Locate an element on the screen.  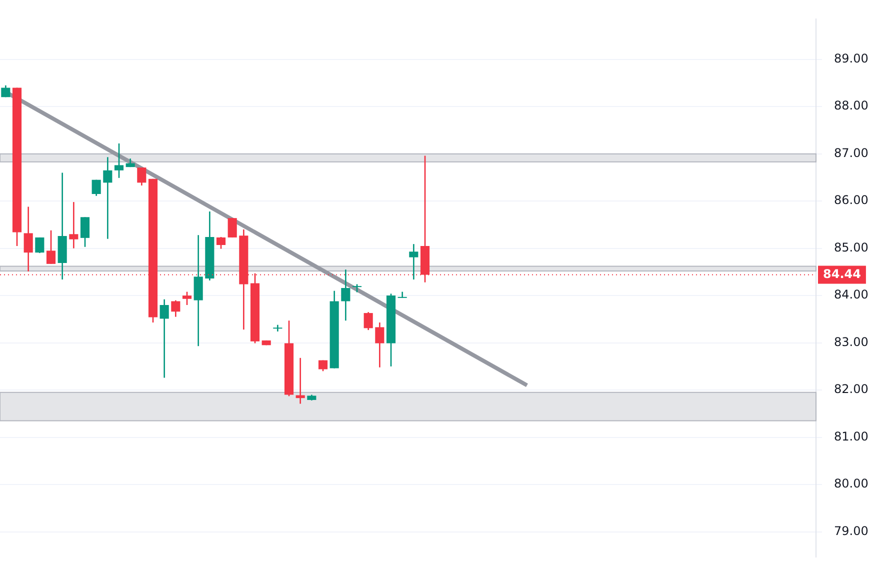
y-tick-label: 85.00 is located at coordinates (851, 247).